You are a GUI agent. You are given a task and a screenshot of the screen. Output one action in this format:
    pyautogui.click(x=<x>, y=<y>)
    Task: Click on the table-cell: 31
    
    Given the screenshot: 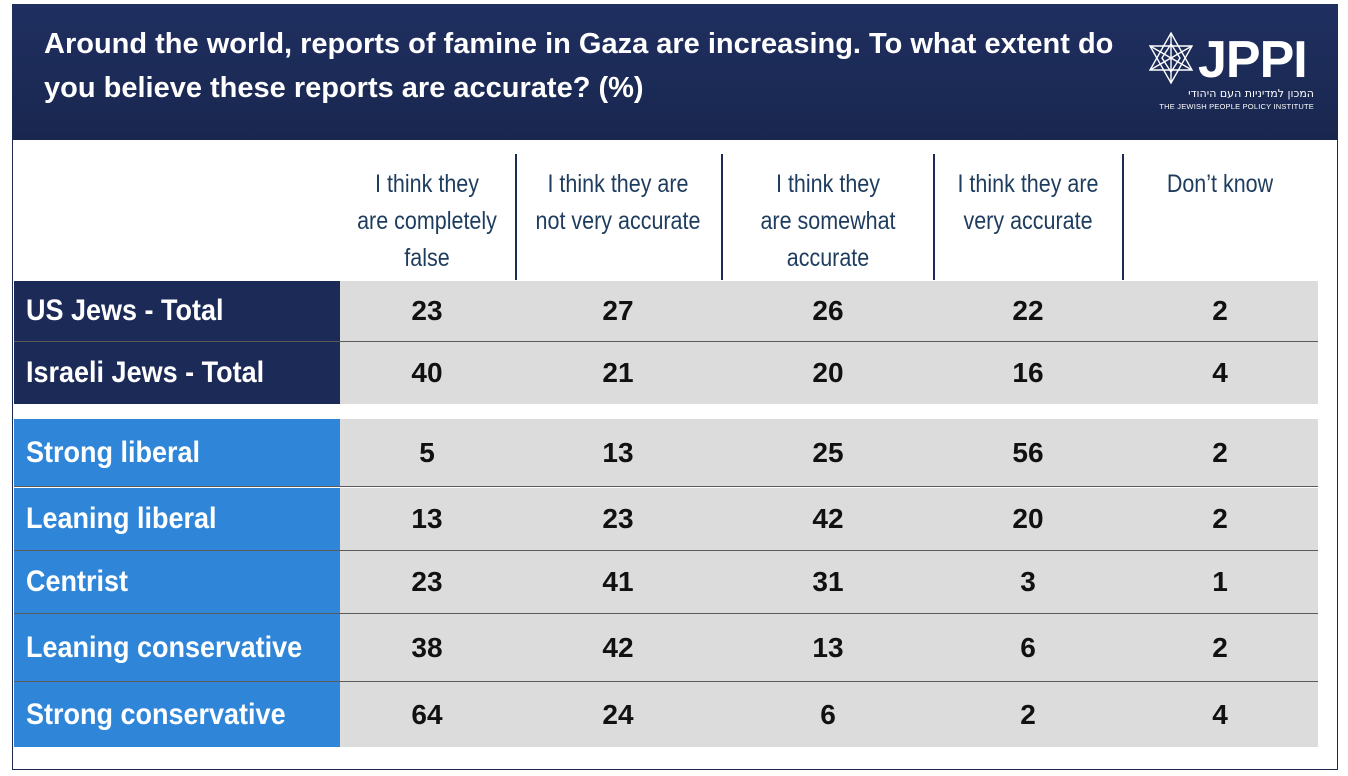 What is the action you would take?
    pyautogui.click(x=828, y=581)
    